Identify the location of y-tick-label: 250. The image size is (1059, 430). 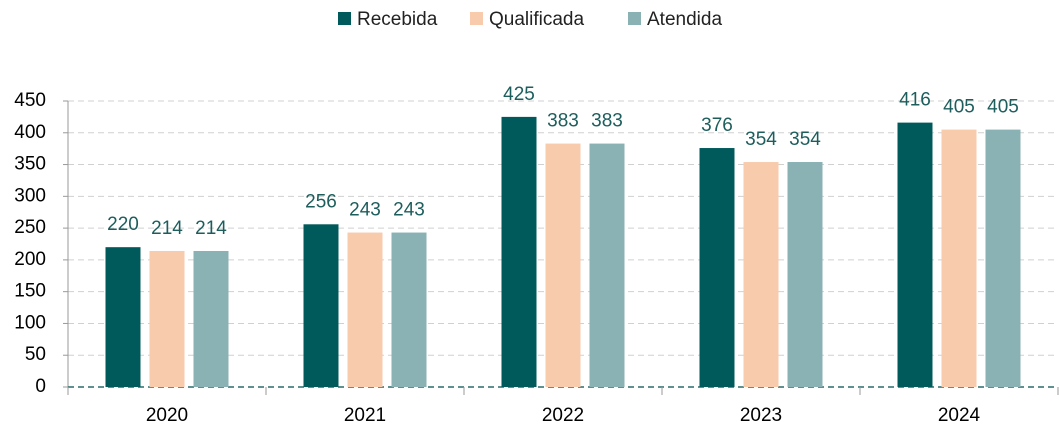
(30, 227).